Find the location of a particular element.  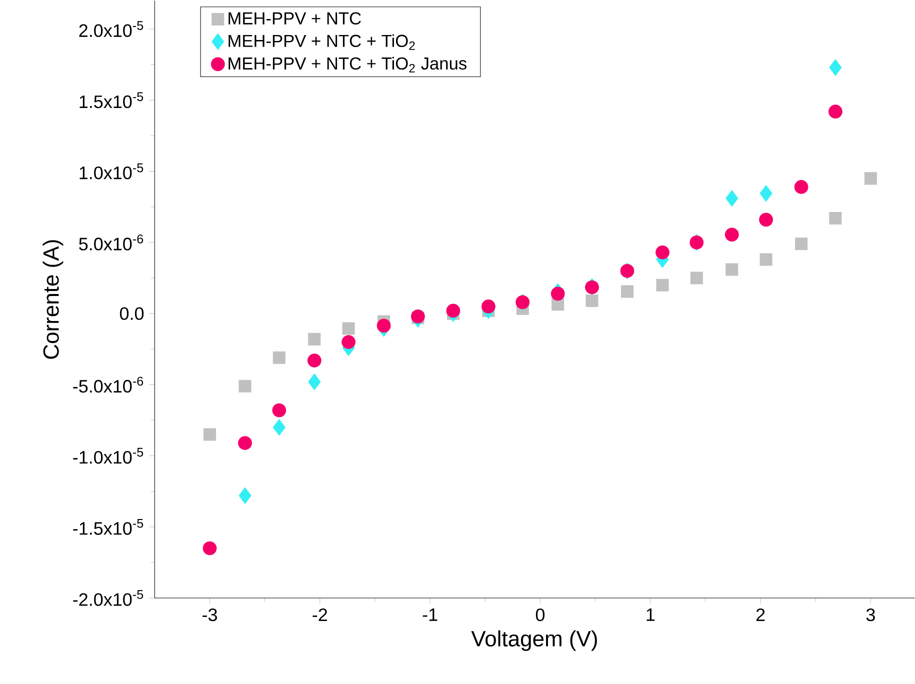

y-tick-label: -2.0x10$^{-5}$ is located at coordinates (108, 598).